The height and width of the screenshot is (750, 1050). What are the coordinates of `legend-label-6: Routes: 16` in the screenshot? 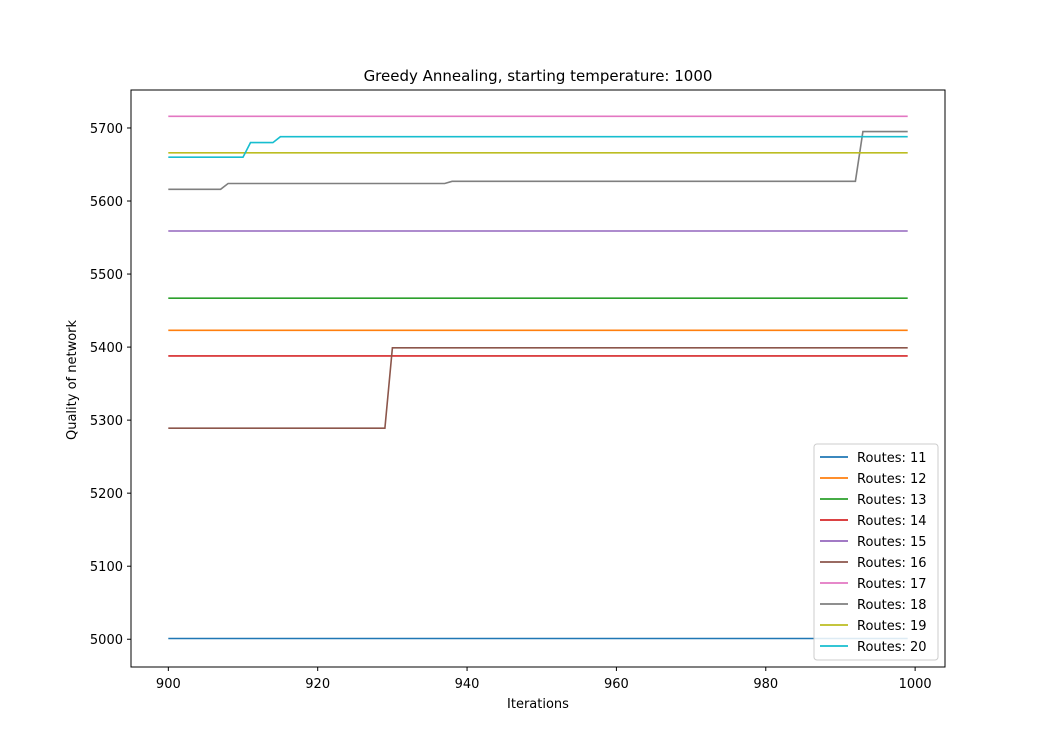 It's located at (892, 563).